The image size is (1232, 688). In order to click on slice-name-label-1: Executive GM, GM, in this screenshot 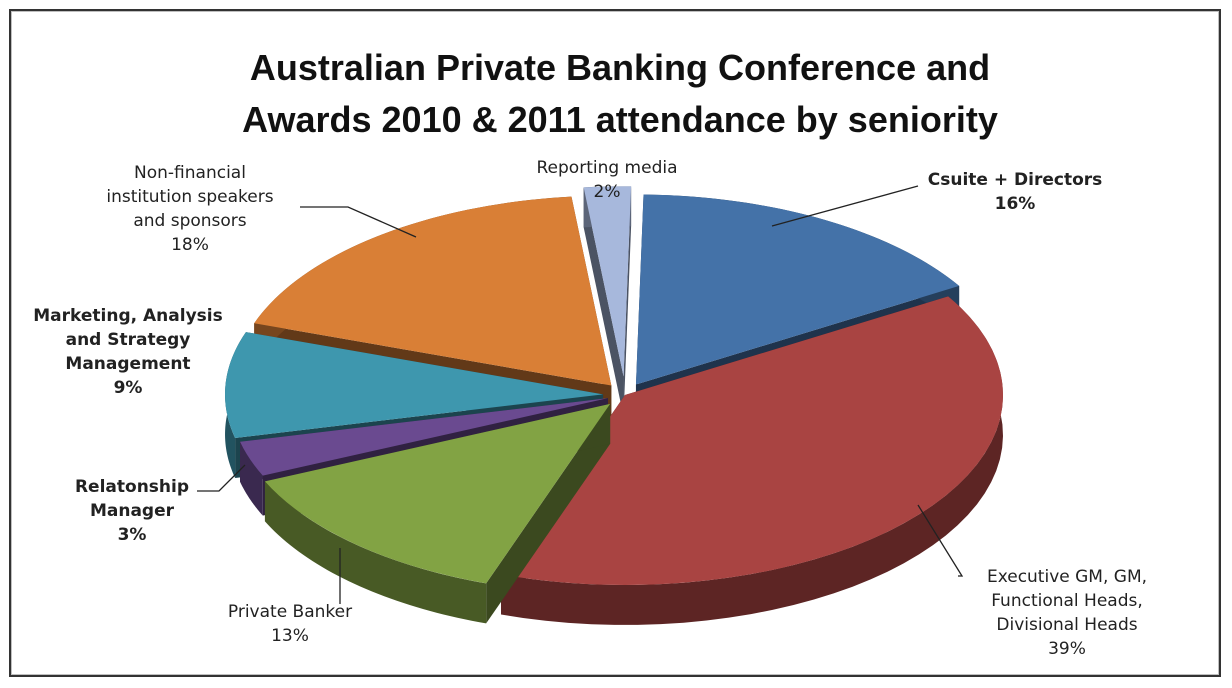, I will do `click(1067, 577)`.